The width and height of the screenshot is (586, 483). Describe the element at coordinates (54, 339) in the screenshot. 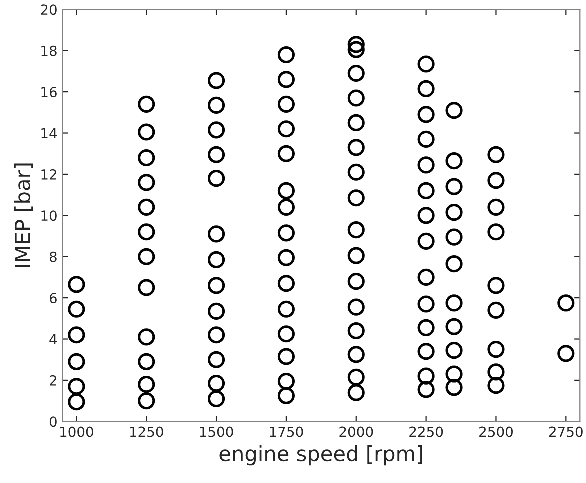

I see `y-tick-label: 4` at that location.